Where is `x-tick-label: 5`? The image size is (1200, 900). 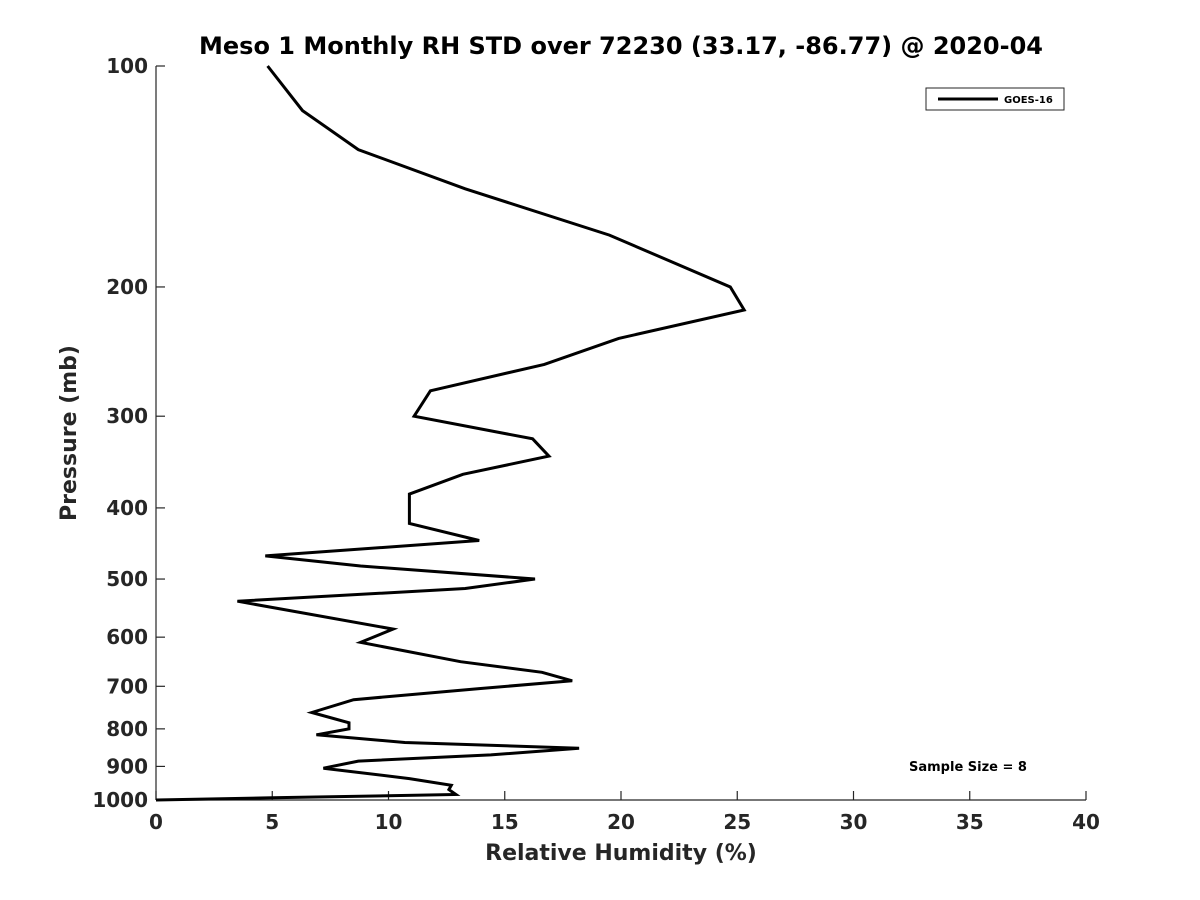 x-tick-label: 5 is located at coordinates (272, 822).